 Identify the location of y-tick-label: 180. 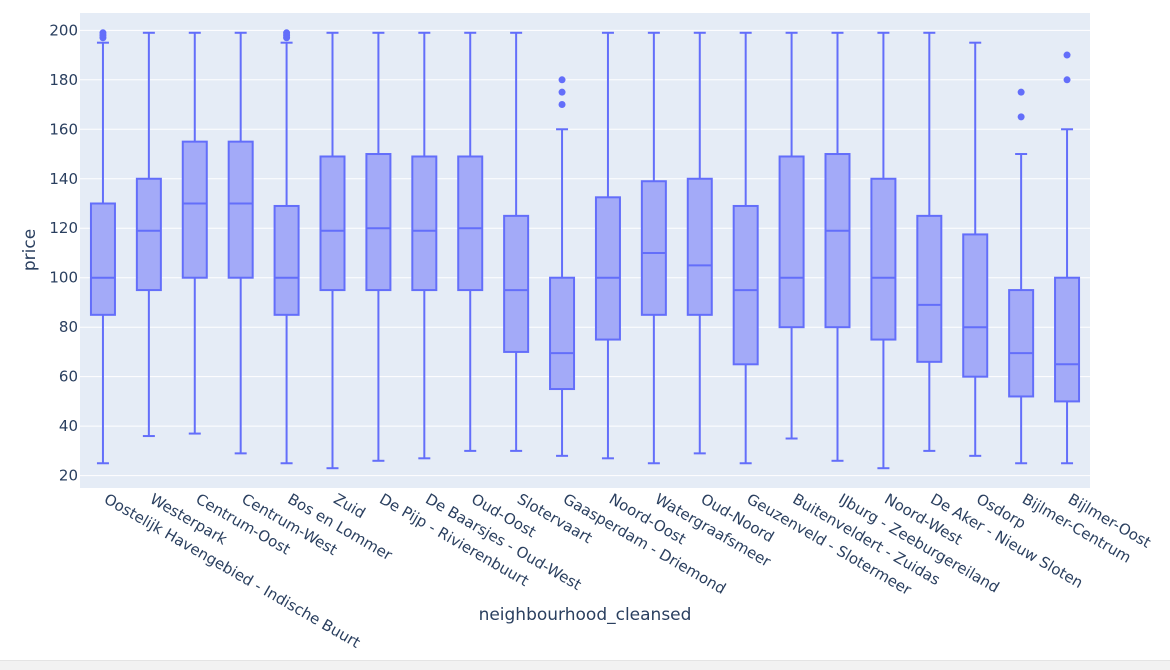
(63, 80).